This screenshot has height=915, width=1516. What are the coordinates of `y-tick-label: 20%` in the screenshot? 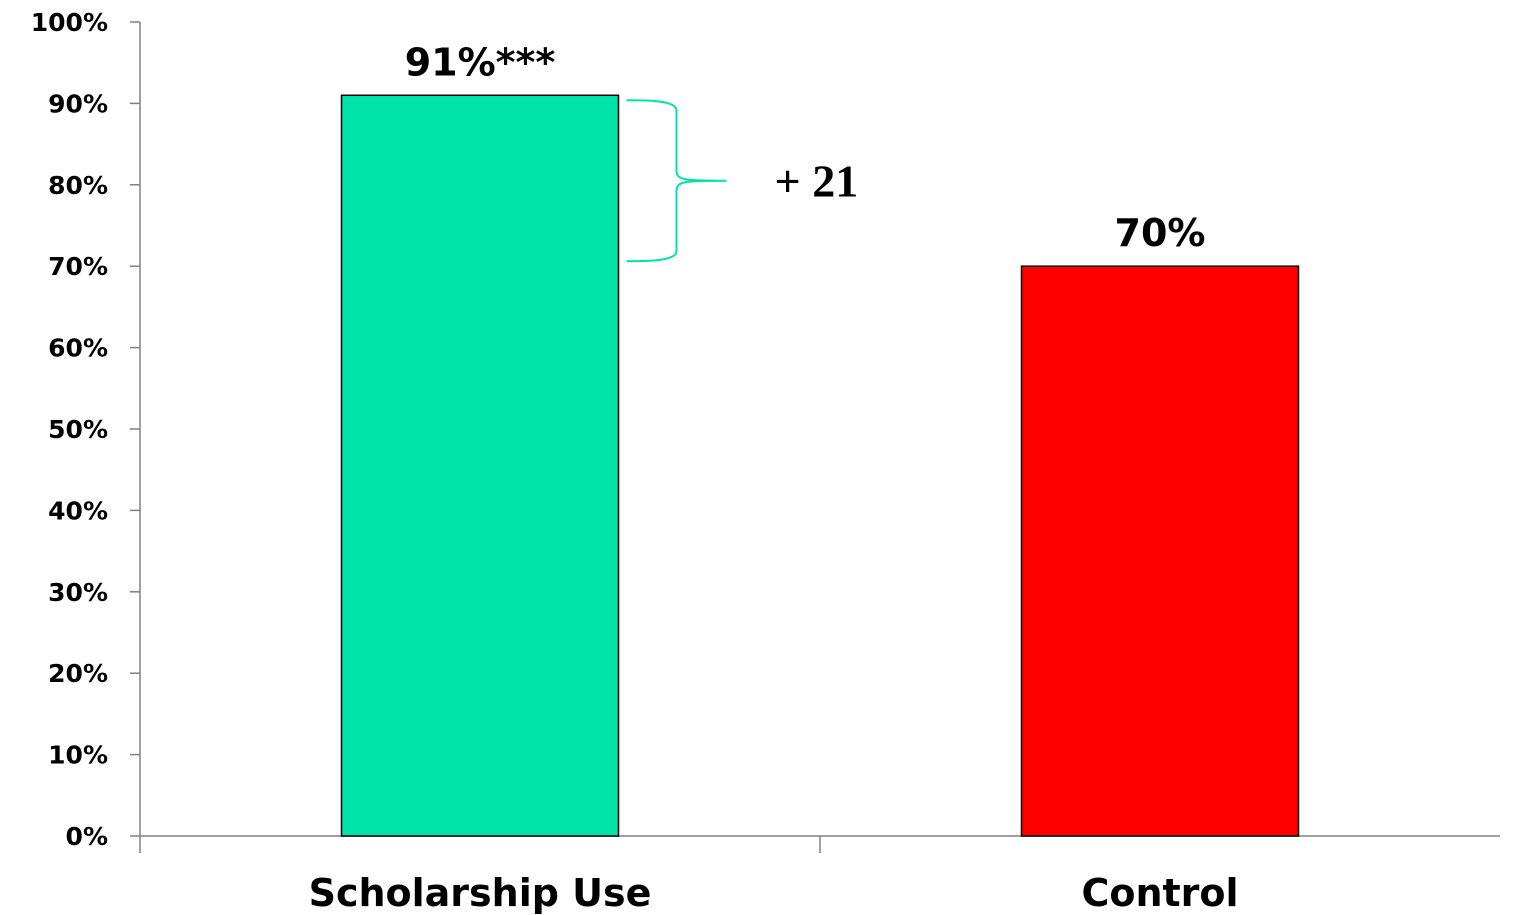 It's located at (78, 673).